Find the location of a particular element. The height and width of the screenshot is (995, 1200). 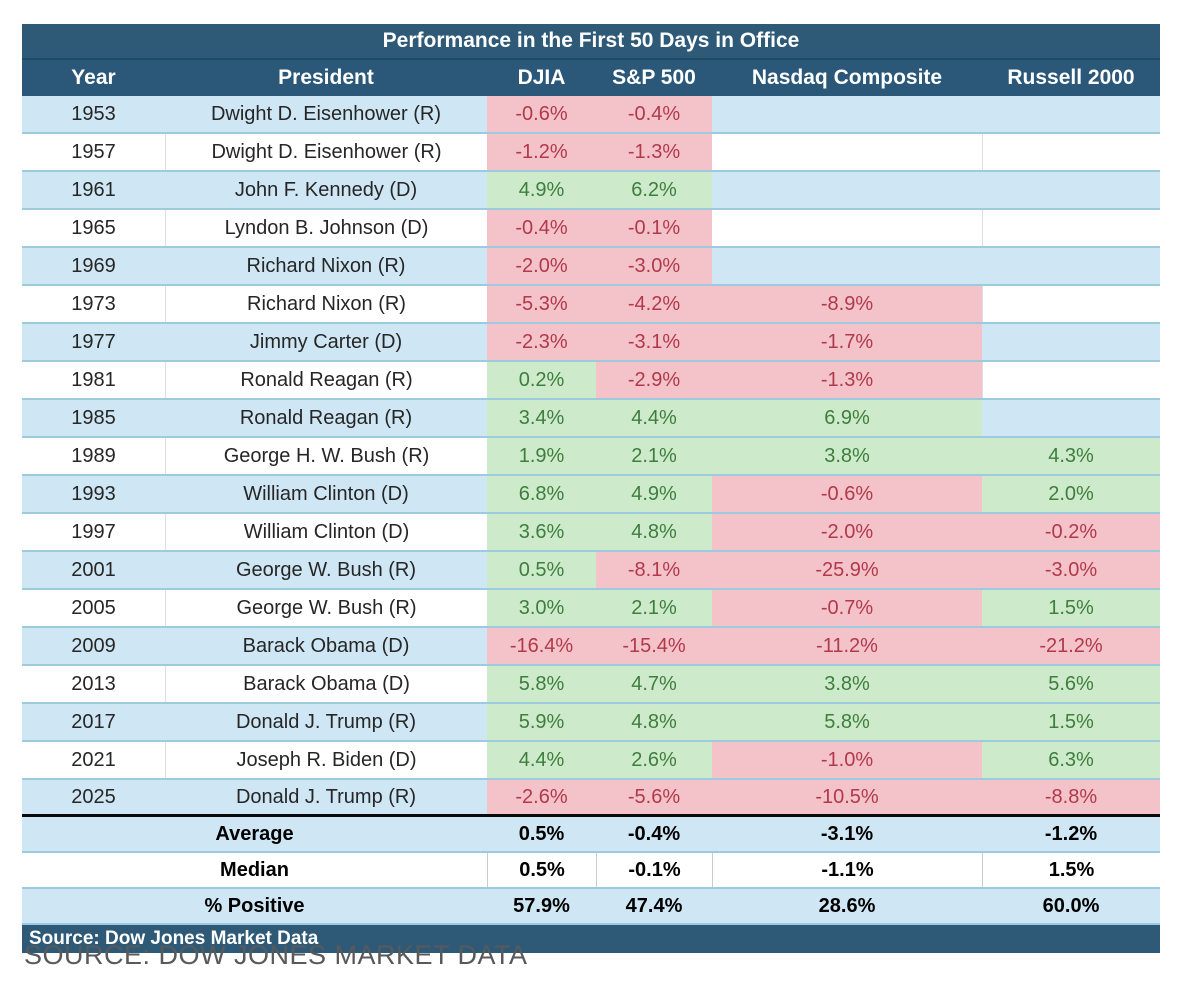

cell-year: 1981 is located at coordinates (93, 379).